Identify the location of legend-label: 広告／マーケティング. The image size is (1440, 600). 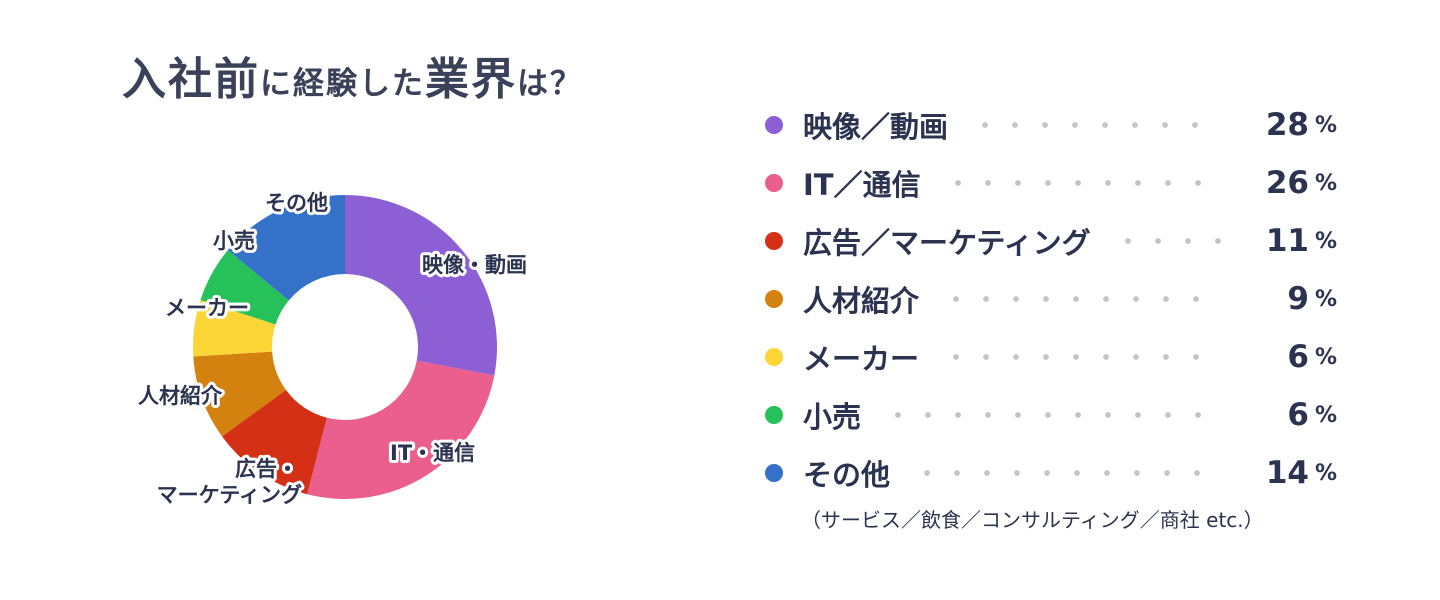
(947, 243).